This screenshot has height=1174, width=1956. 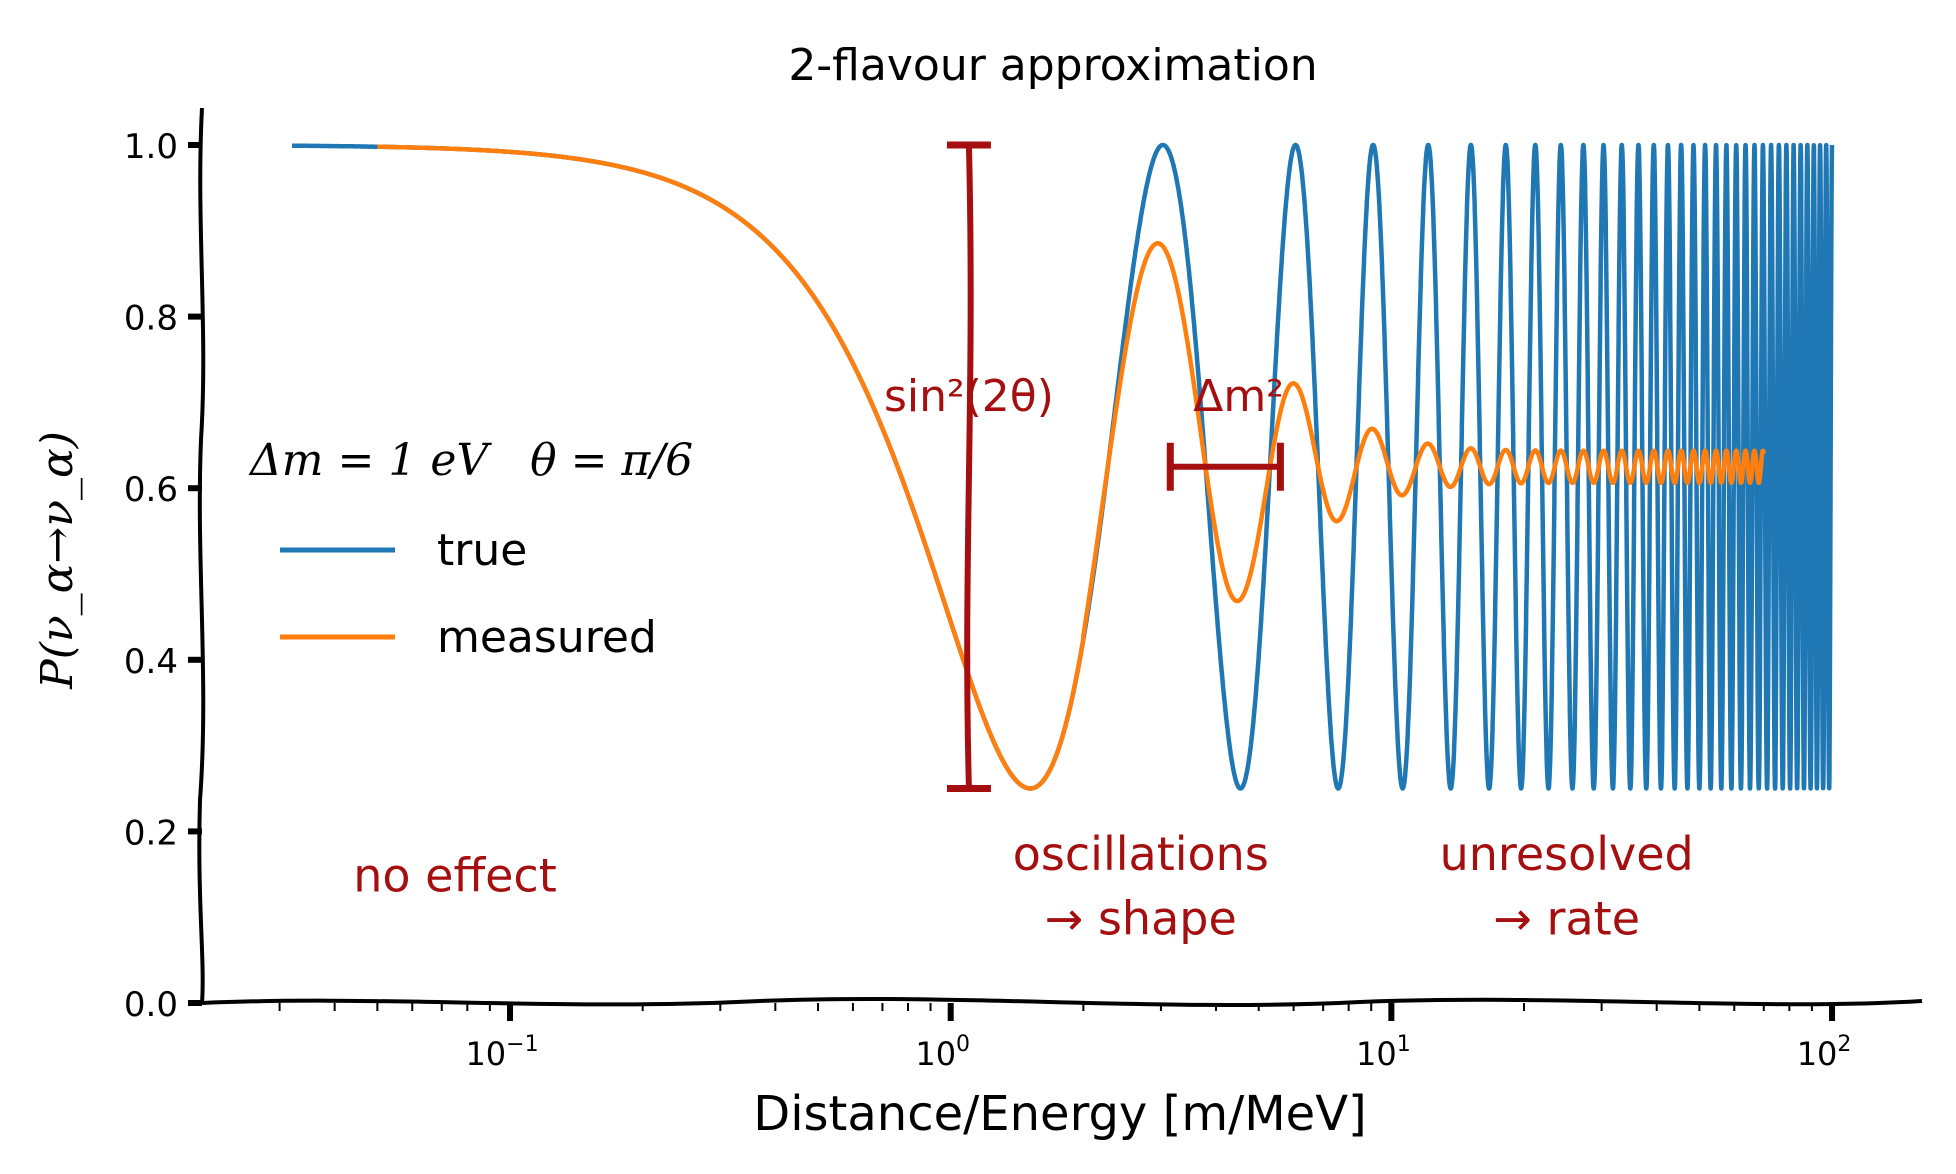 I want to click on y-tick-label: 0.0, so click(x=151, y=1005).